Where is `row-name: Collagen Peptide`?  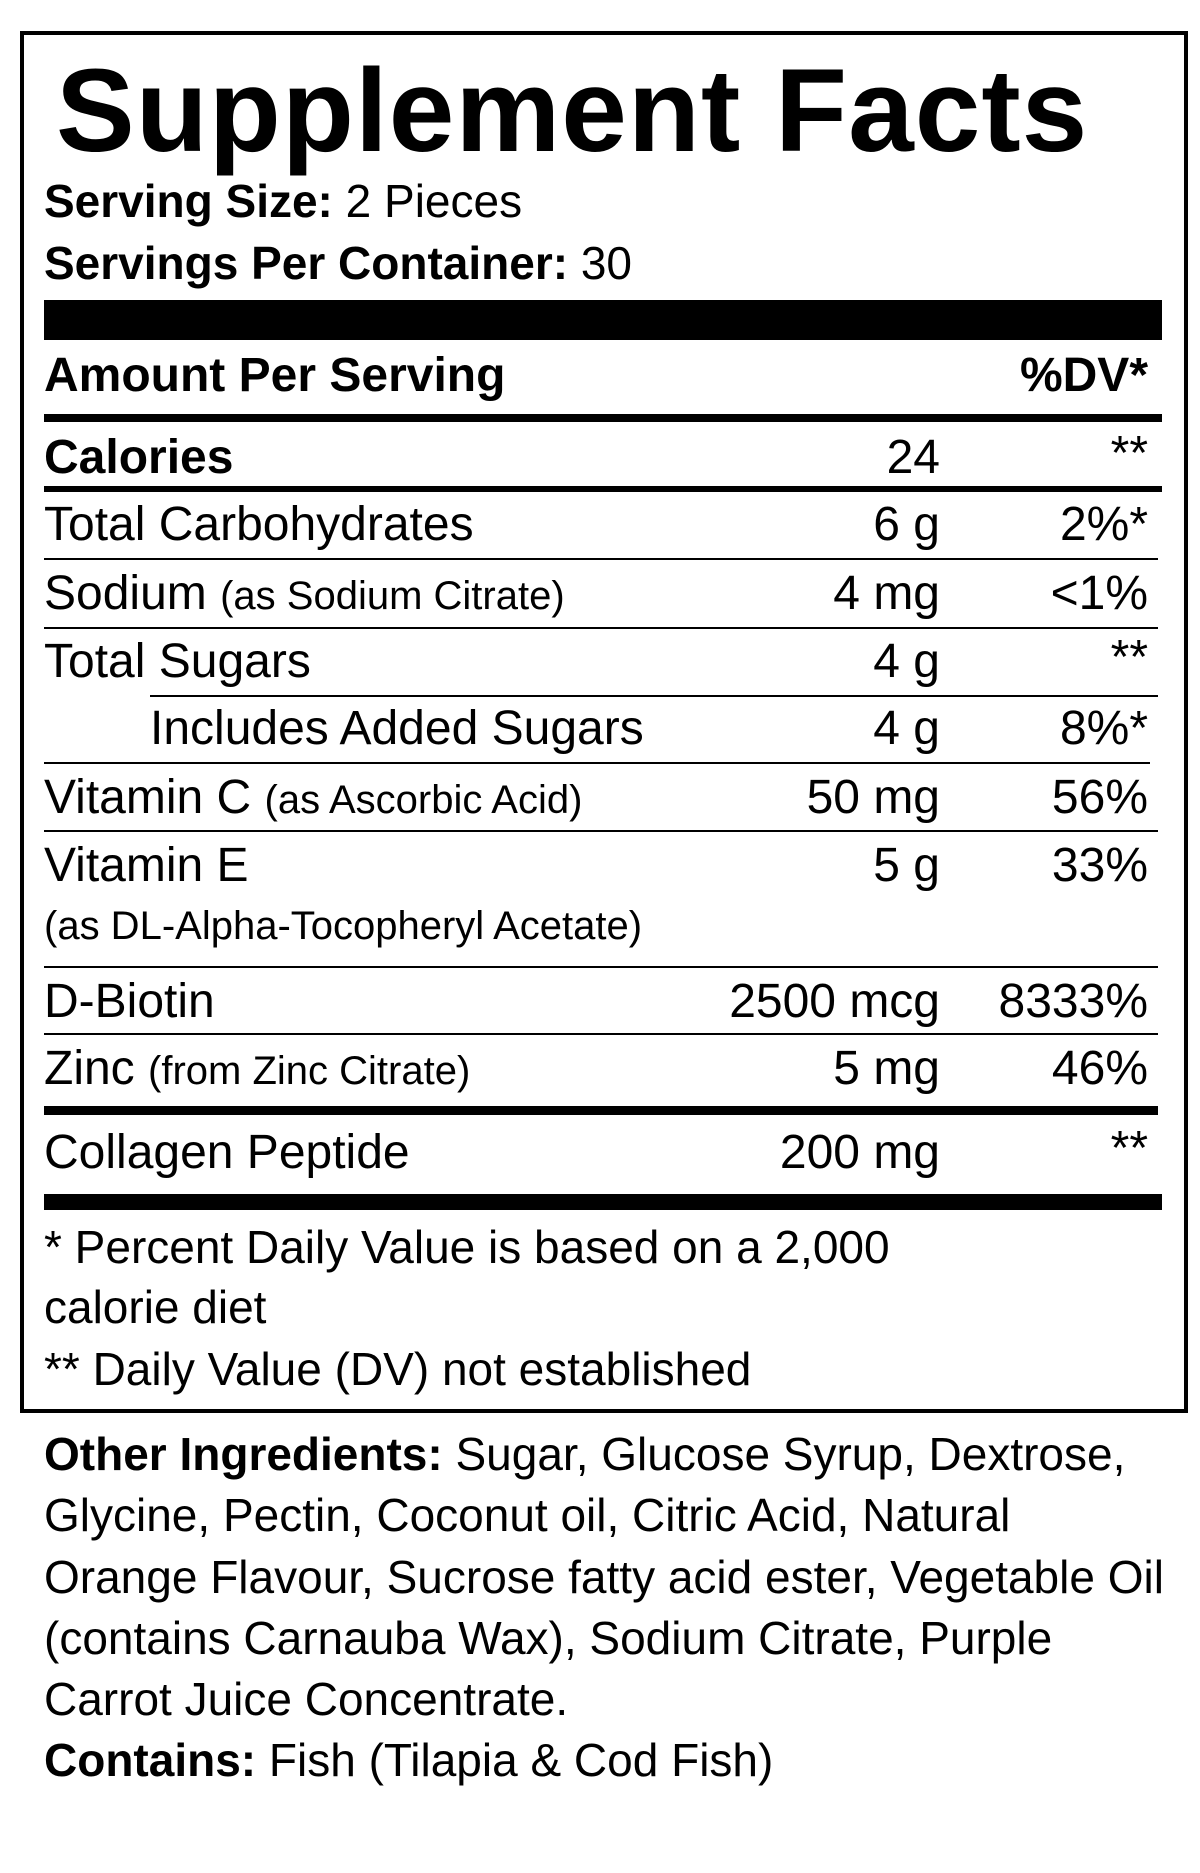
row-name: Collagen Peptide is located at coordinates (227, 1152).